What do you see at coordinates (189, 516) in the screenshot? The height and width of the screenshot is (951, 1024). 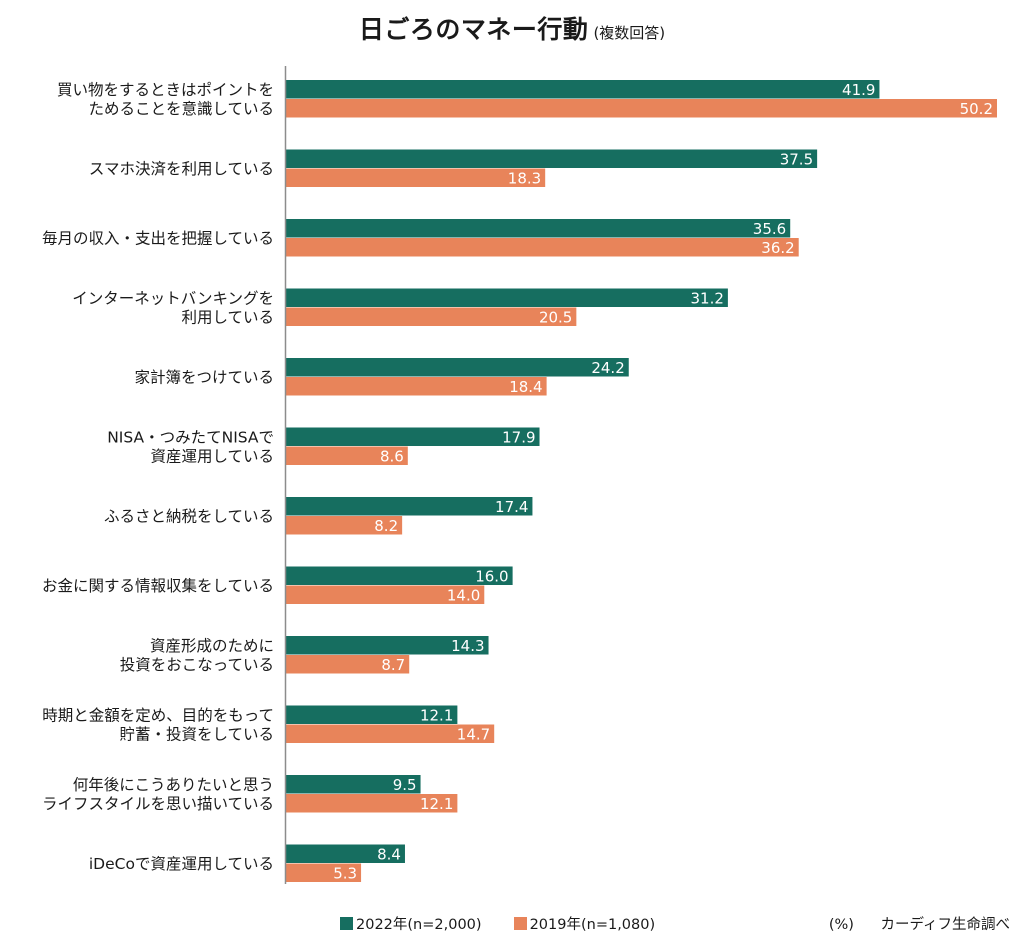 I see `category-label-6: ふるさと納税をしている` at bounding box center [189, 516].